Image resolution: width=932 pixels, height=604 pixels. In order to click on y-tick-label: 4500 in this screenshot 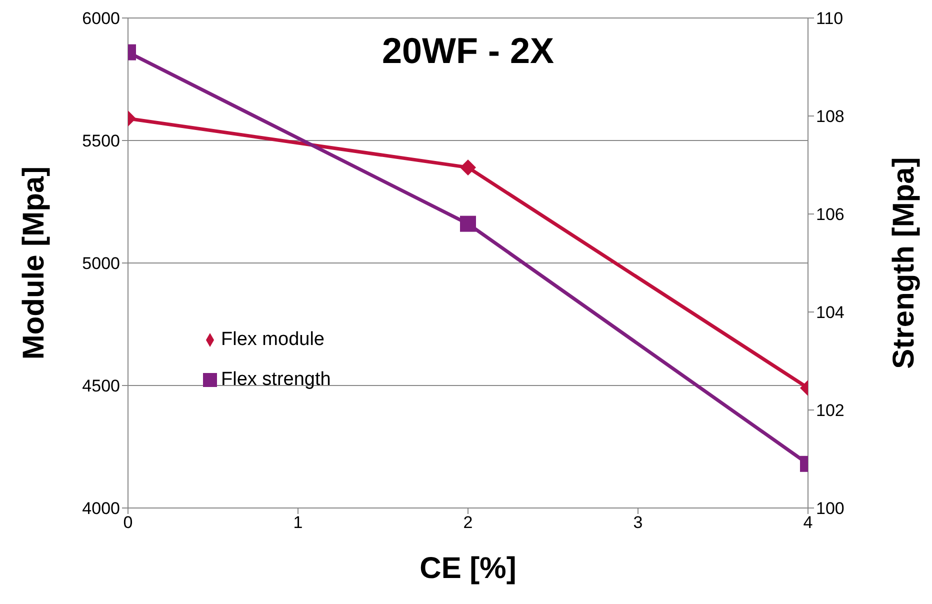, I will do `click(101, 386)`.